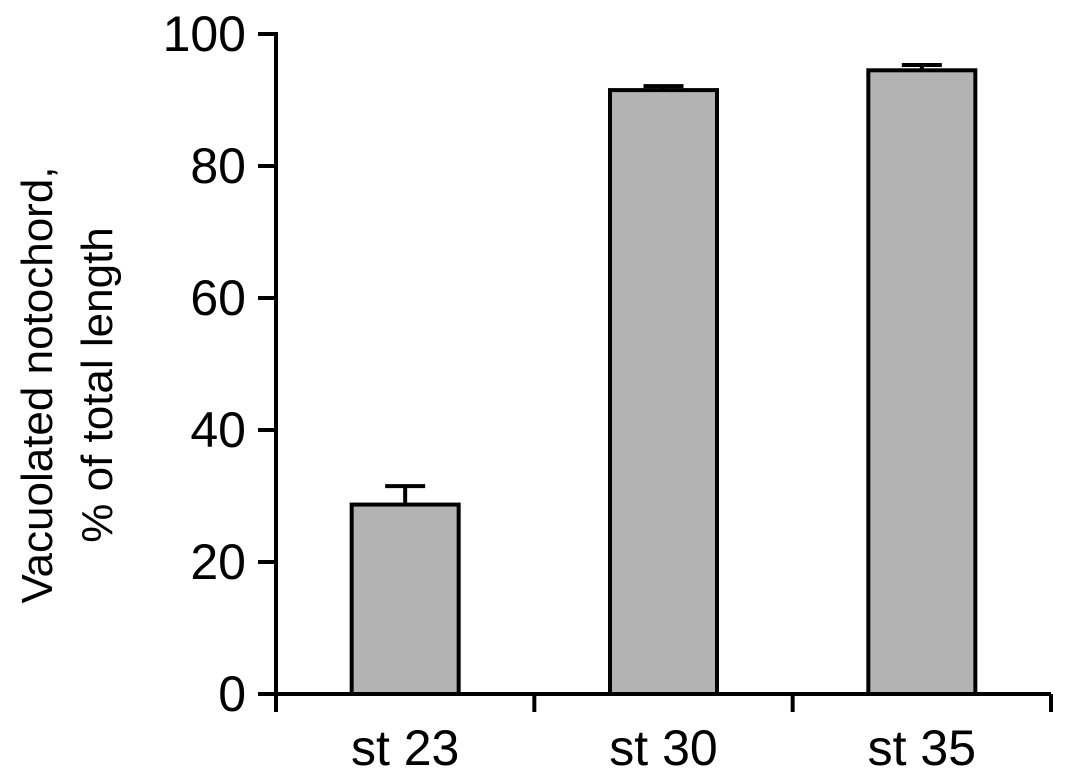 Image resolution: width=1072 pixels, height=775 pixels. I want to click on x-tick-label-st-35: st 35, so click(922, 747).